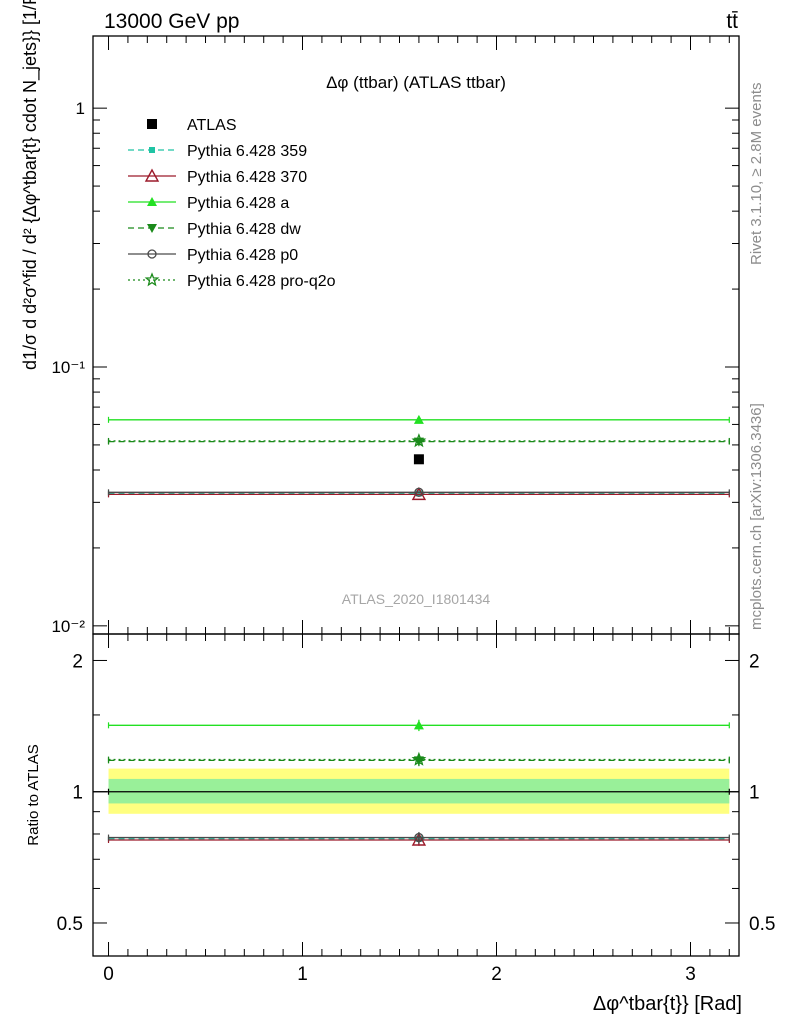  What do you see at coordinates (68, 367) in the screenshot?
I see `main-y-tick-label: 10⁻¹` at bounding box center [68, 367].